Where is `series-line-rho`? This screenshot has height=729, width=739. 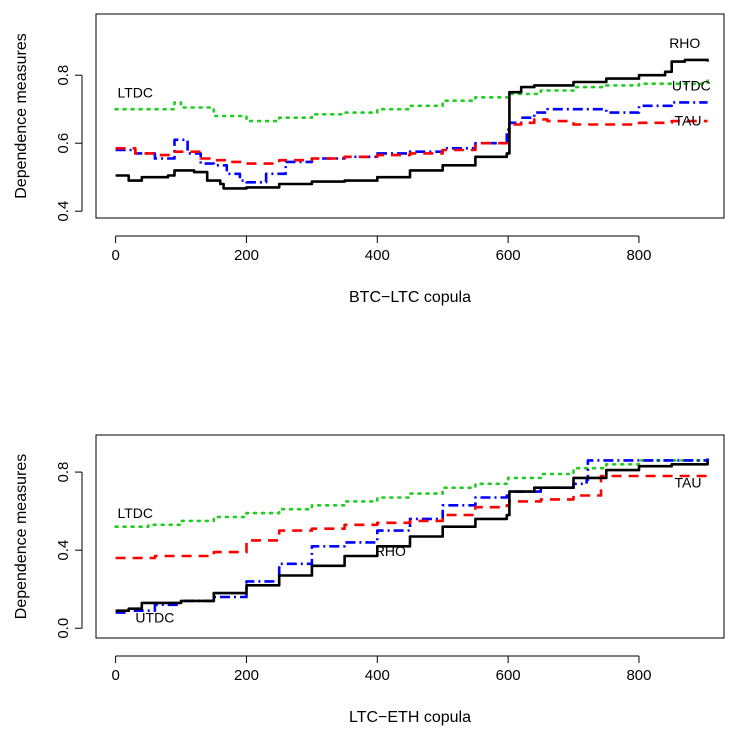
series-line-rho is located at coordinates (412, 124).